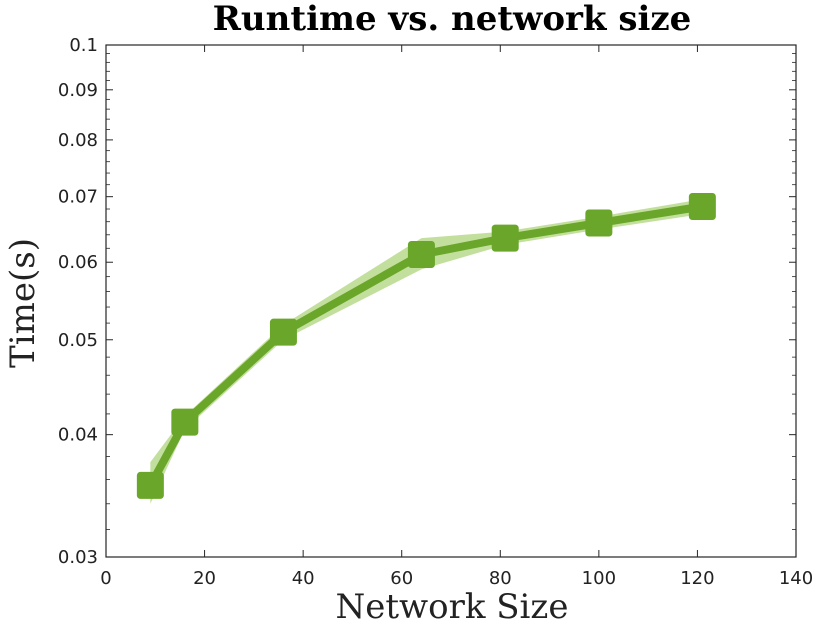  What do you see at coordinates (78, 340) in the screenshot?
I see `y-tick-label: 0.05` at bounding box center [78, 340].